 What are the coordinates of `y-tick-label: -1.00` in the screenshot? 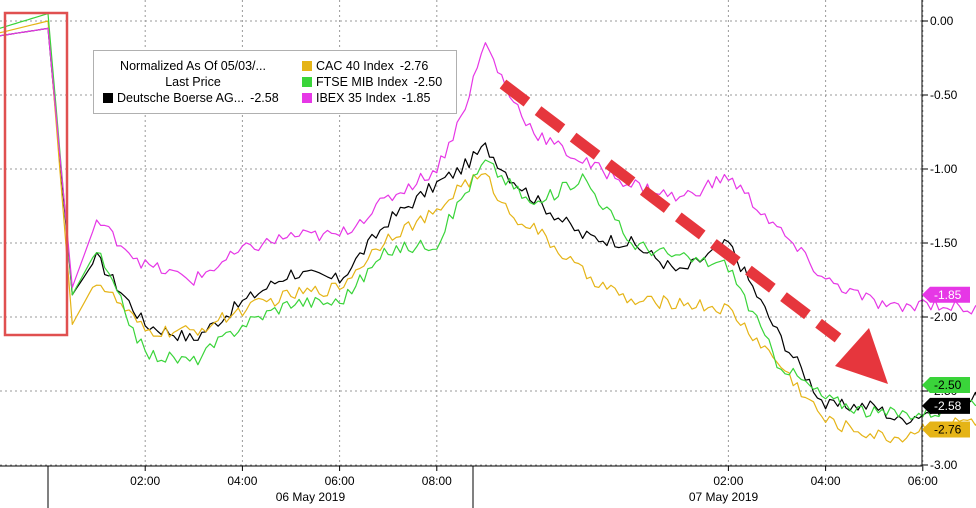 It's located at (944, 169).